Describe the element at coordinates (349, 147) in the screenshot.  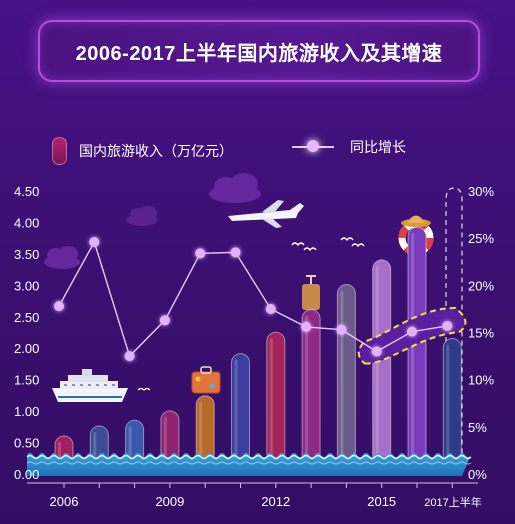
I see `legend-item-growth: 同比增长` at that location.